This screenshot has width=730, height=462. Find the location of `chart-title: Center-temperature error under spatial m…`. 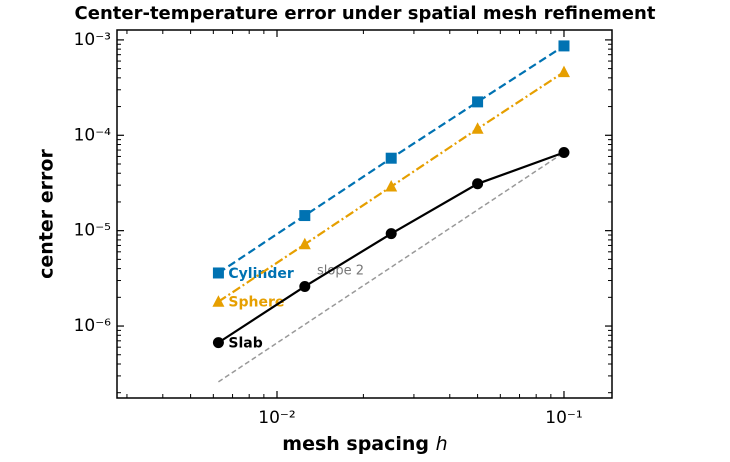

chart-title: Center-temperature error under spatial m… is located at coordinates (365, 13).